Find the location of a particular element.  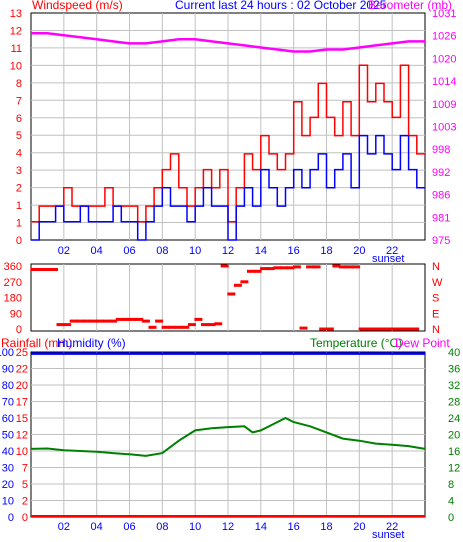

windspeed-tick: 7 is located at coordinates (19, 101).